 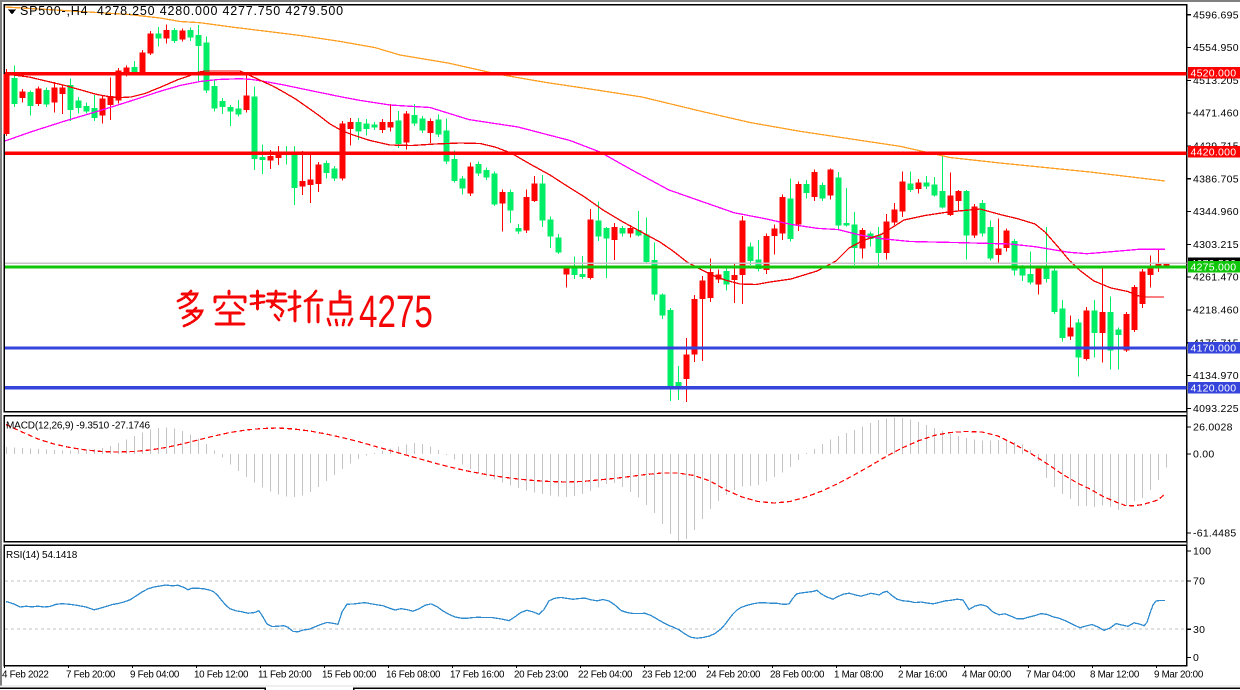 What do you see at coordinates (396, 312) in the screenshot?
I see `svg-text: 4275` at bounding box center [396, 312].